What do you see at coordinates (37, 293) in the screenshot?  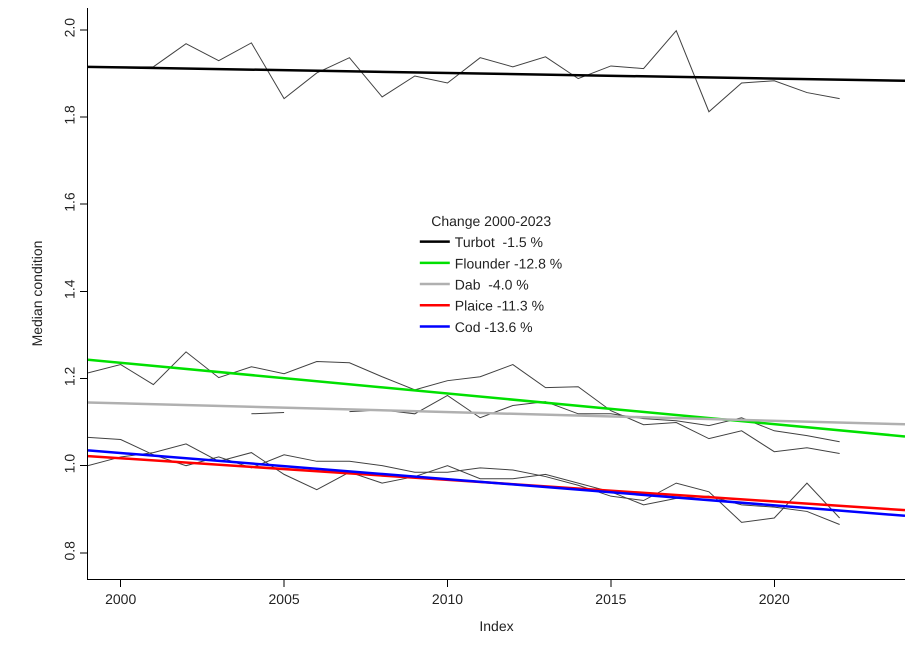 I see `y-axis-title: Median condition` at bounding box center [37, 293].